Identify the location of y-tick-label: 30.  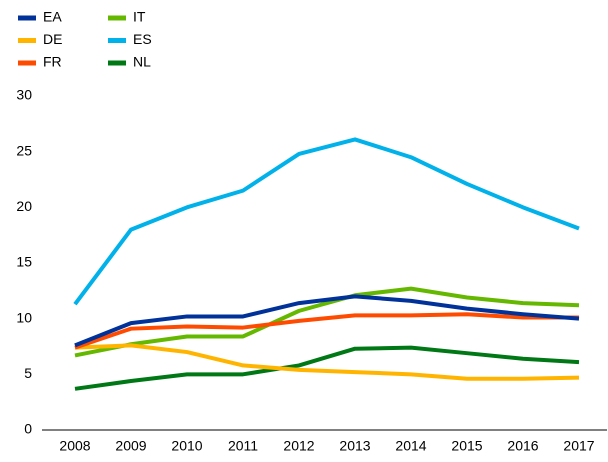
(24, 95).